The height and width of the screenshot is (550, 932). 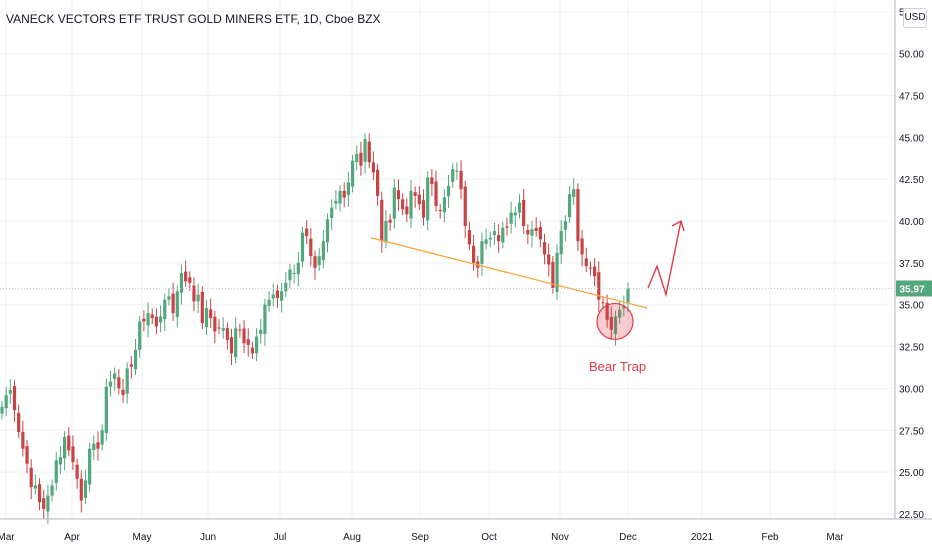 What do you see at coordinates (664, 259) in the screenshot?
I see `up-arrow-path` at bounding box center [664, 259].